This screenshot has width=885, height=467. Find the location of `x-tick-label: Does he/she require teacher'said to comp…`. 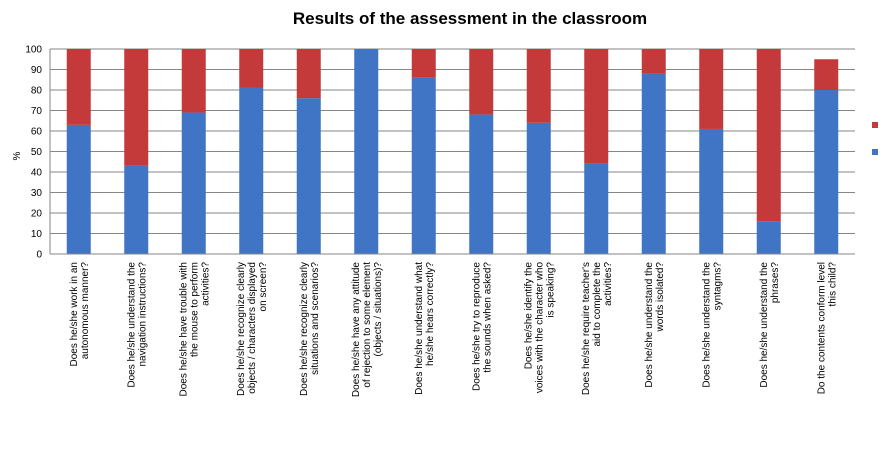

x-tick-label: Does he/she require teacher'said to comp… is located at coordinates (597, 329).